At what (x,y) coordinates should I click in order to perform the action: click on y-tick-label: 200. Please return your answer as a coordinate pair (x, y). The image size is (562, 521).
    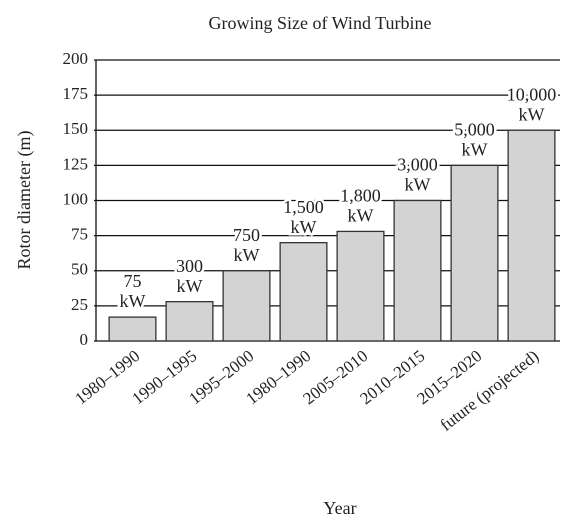
    Looking at the image, I should click on (76, 58).